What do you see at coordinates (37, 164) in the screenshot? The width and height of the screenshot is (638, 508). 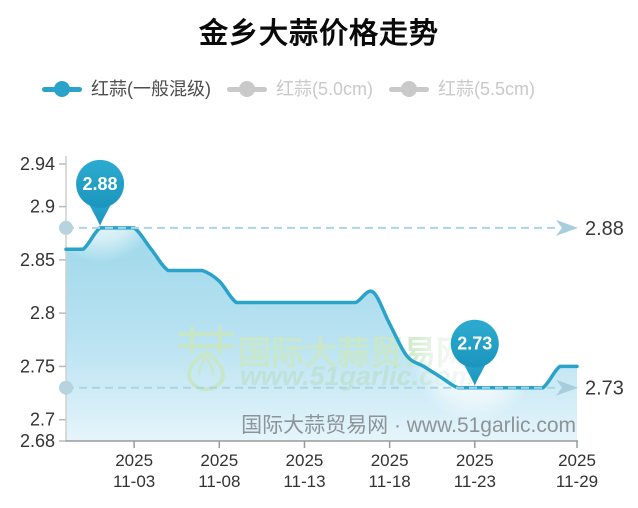 I see `y-axis-label: 2.94` at bounding box center [37, 164].